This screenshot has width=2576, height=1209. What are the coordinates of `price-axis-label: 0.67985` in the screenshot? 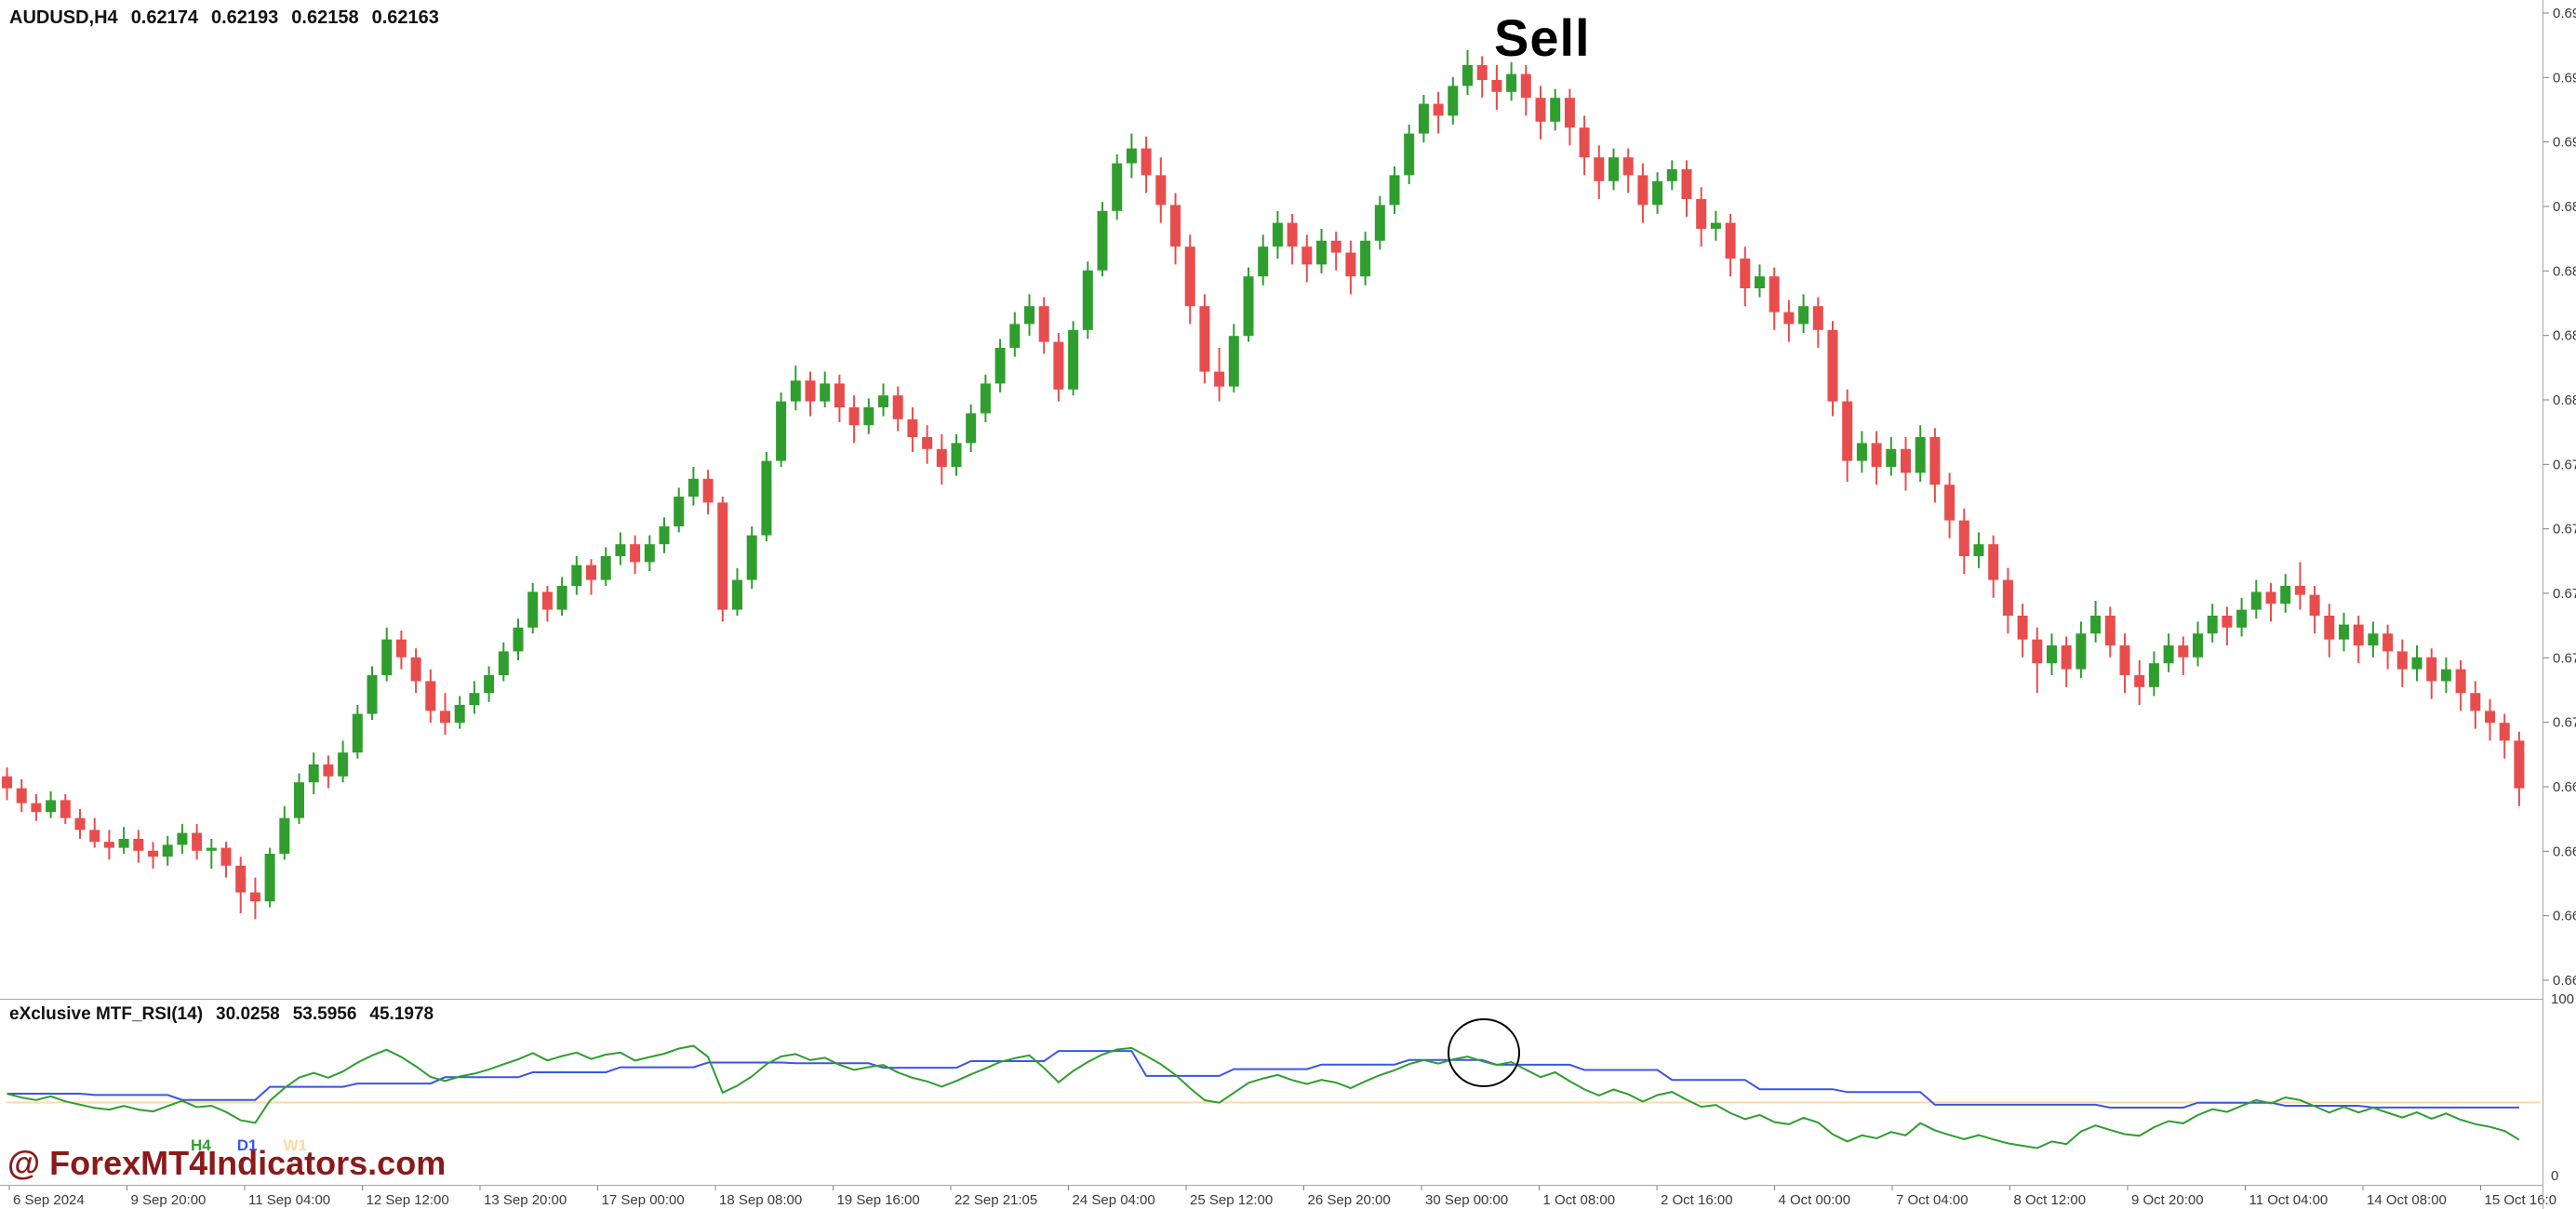 It's located at (2564, 464).